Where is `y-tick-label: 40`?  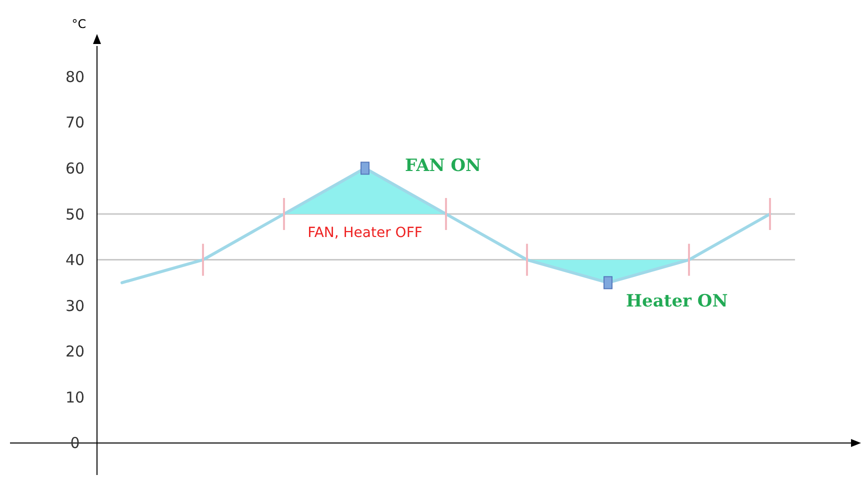 y-tick-label: 40 is located at coordinates (75, 260).